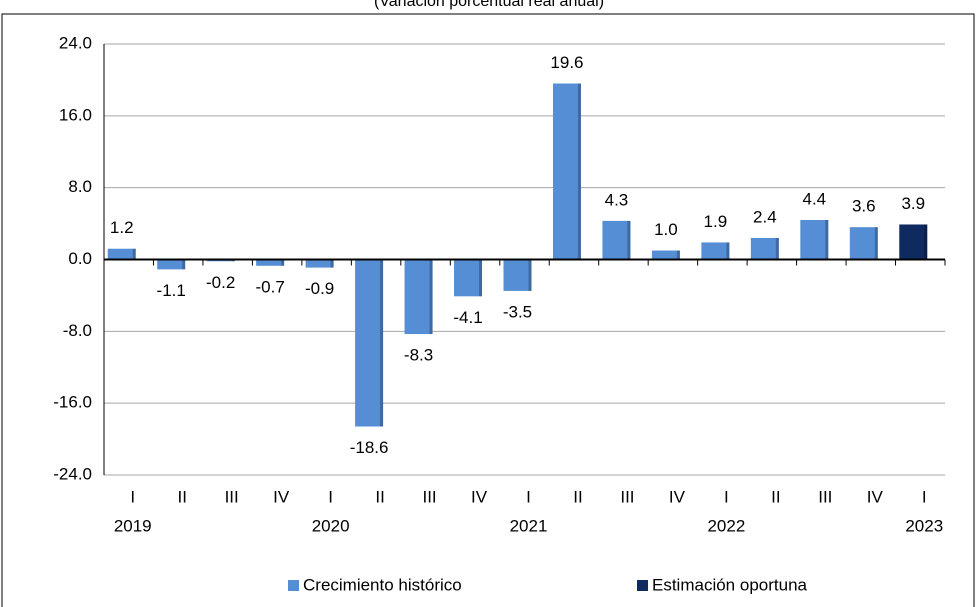 The width and height of the screenshot is (978, 607). Describe the element at coordinates (133, 525) in the screenshot. I see `x-year-label: 2019` at that location.